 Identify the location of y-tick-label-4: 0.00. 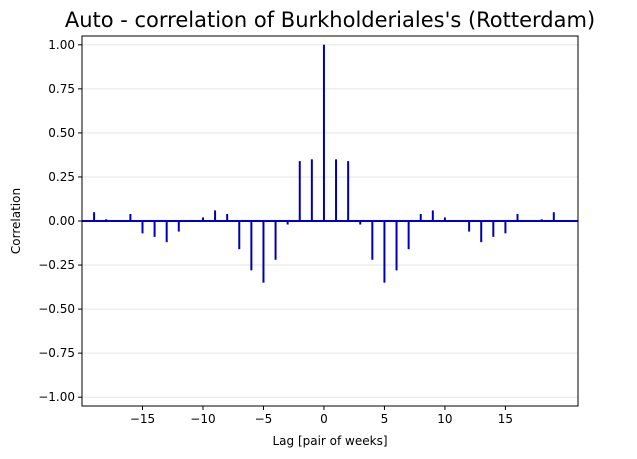
(61, 221).